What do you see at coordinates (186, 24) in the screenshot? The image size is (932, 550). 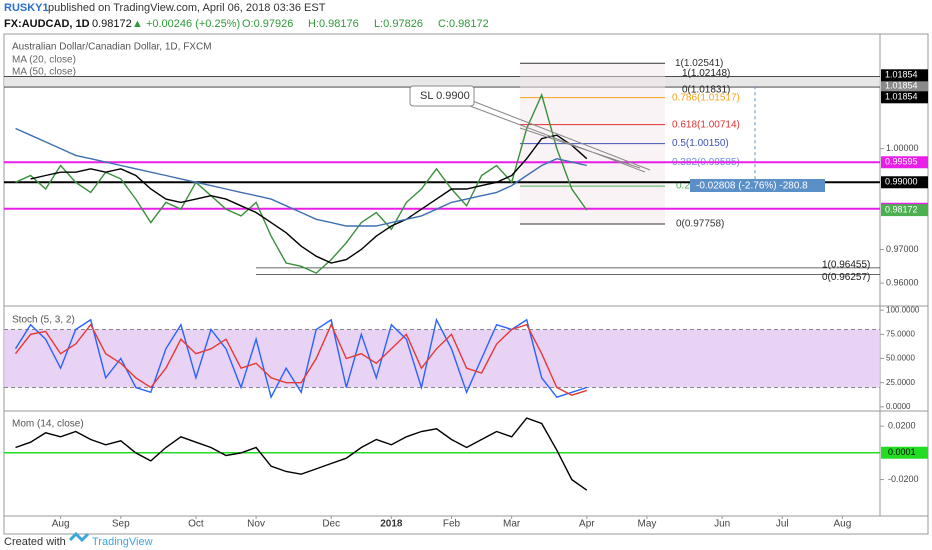 I see `change: ▲ +0.00246 (+0.25%)` at bounding box center [186, 24].